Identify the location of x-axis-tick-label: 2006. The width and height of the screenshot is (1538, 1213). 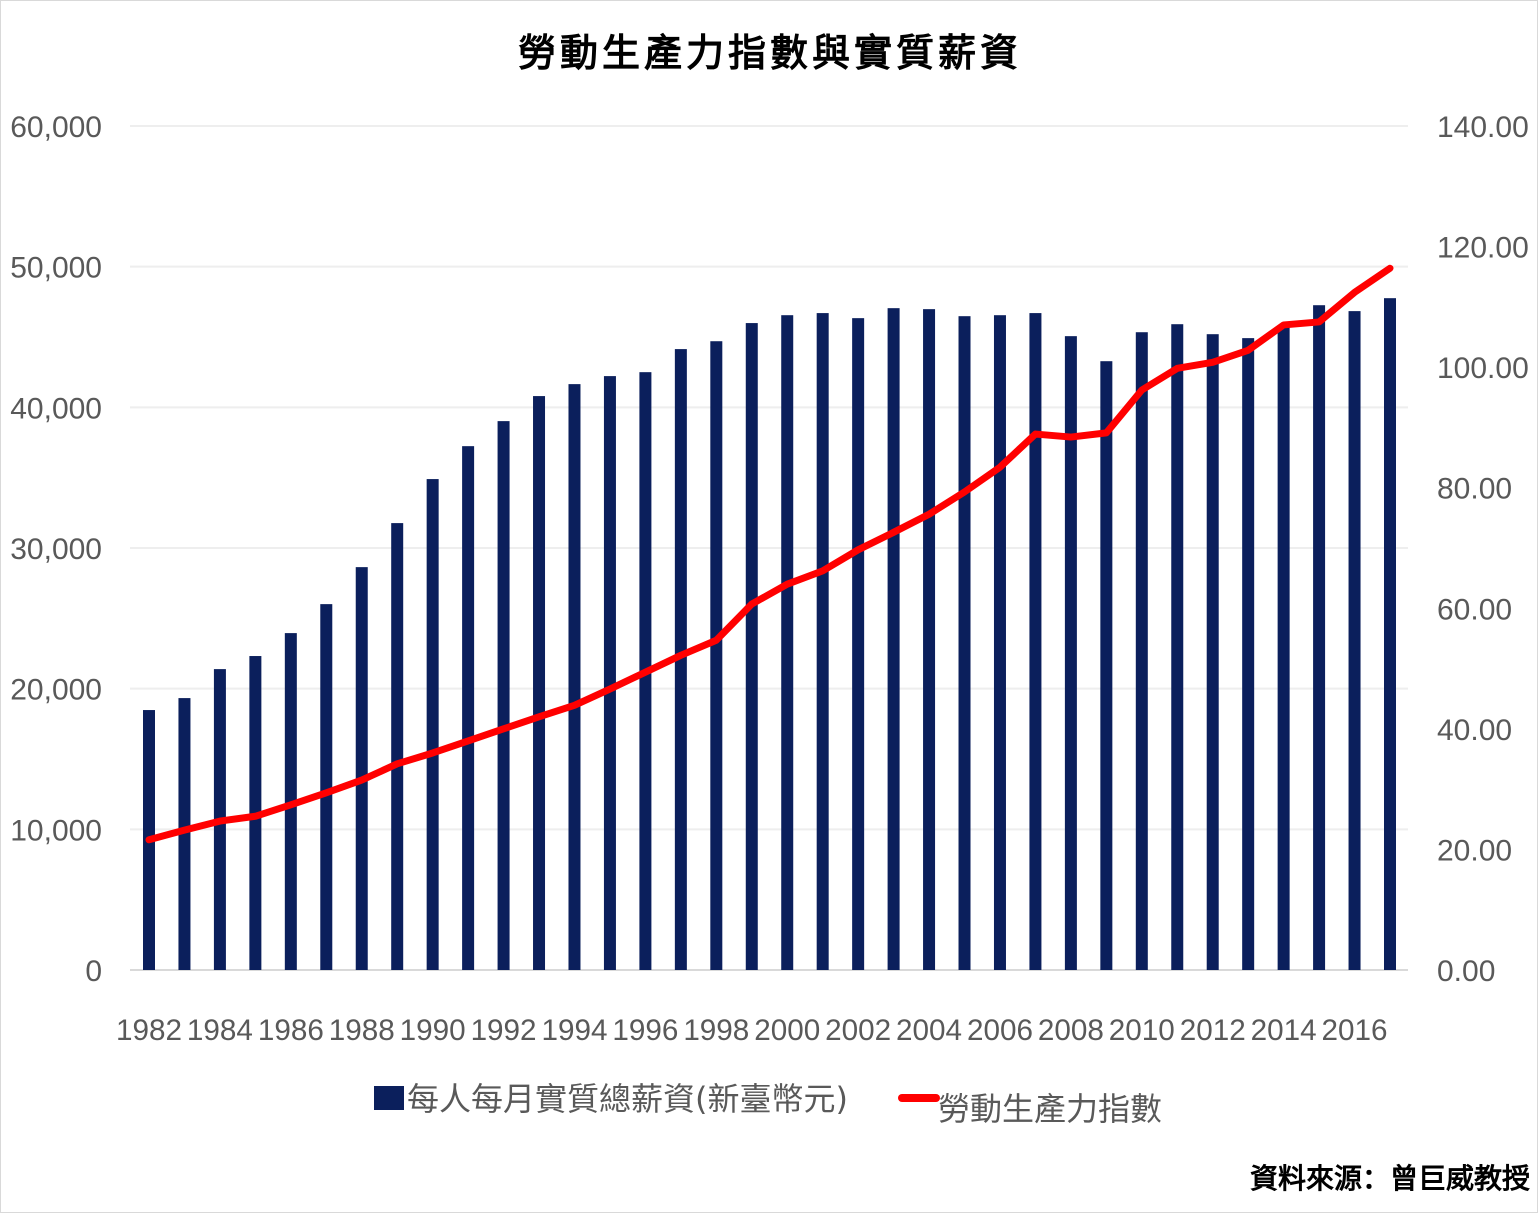
(1000, 1030).